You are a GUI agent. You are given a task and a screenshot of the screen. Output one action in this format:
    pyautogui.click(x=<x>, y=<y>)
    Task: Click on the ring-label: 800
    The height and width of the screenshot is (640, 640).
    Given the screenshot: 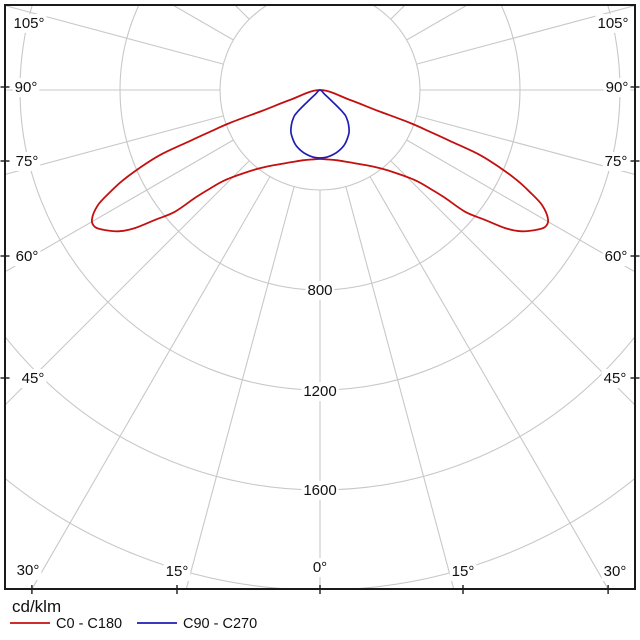 What is the action you would take?
    pyautogui.click(x=319, y=290)
    